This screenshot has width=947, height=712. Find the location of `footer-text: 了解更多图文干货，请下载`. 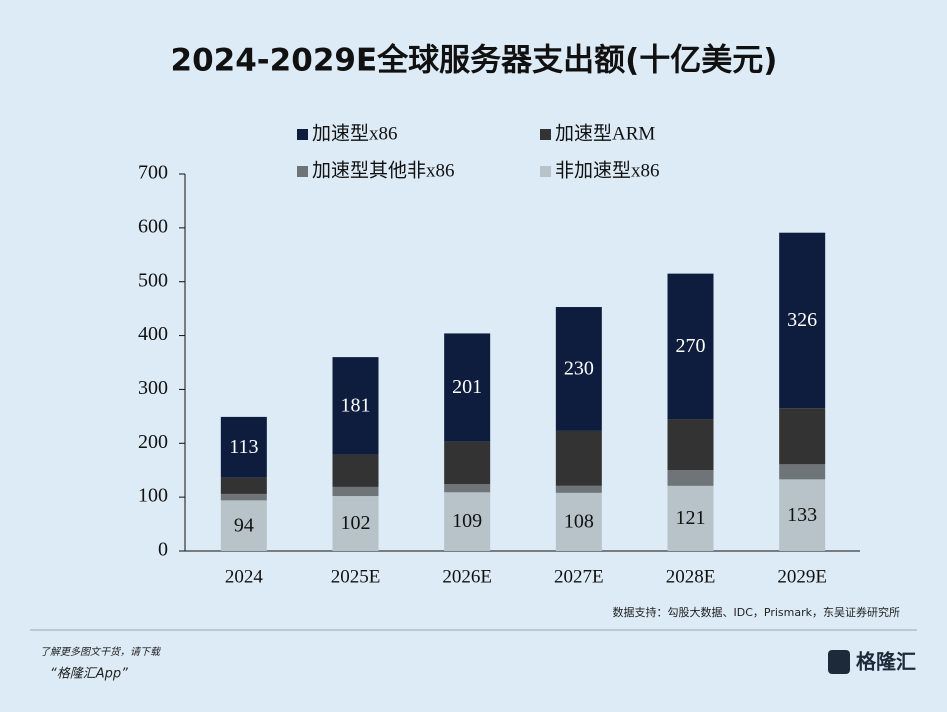

footer-text: 了解更多图文干货，请下载 is located at coordinates (101, 652).